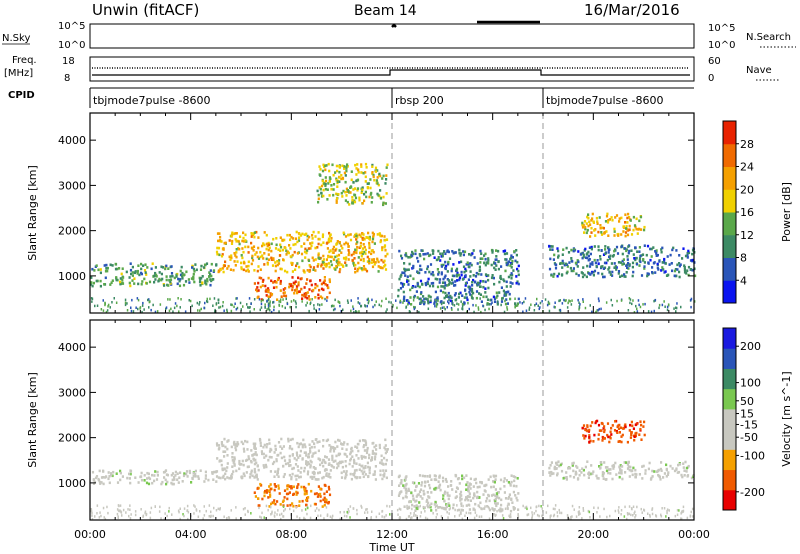  What do you see at coordinates (493, 534) in the screenshot?
I see `x-tick-label: 16:00` at bounding box center [493, 534].